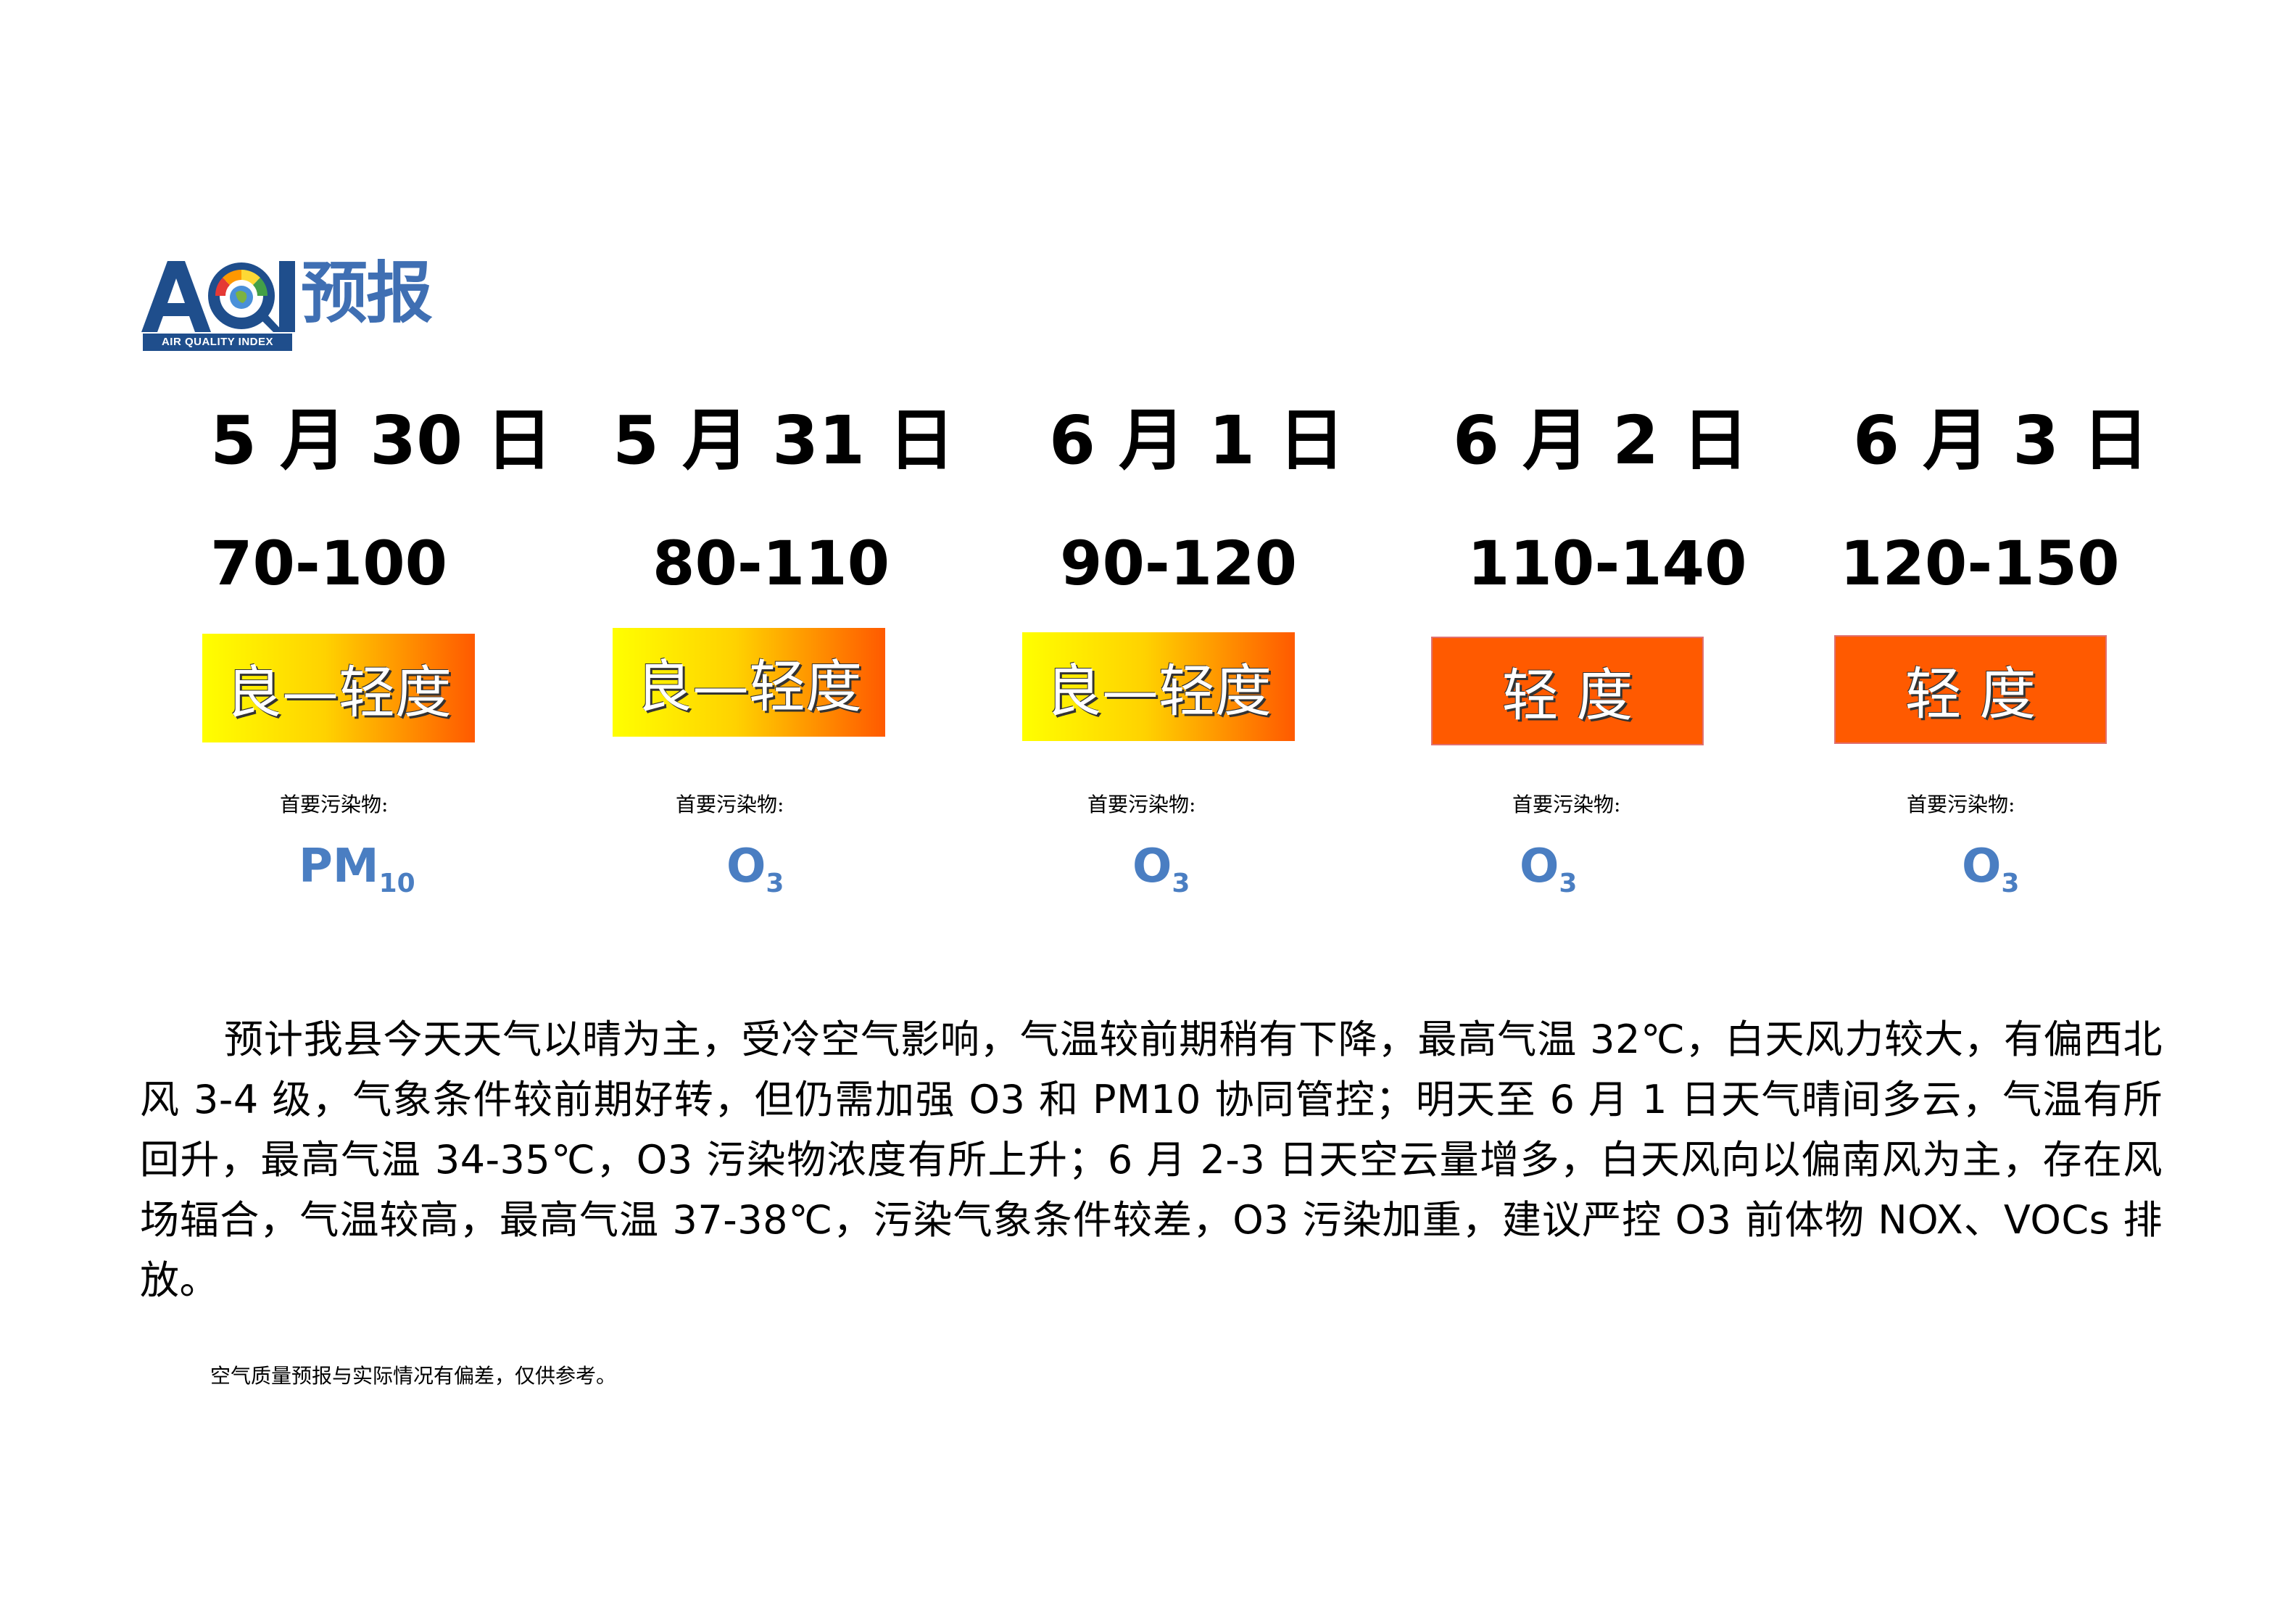 The image size is (2296, 1622). Describe the element at coordinates (329, 563) in the screenshot. I see `aqi-range: 70-100` at that location.